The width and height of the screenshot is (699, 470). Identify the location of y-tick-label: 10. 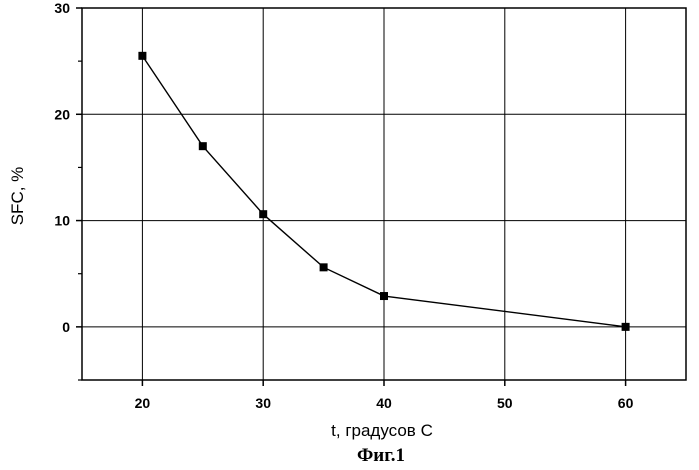
(62, 221).